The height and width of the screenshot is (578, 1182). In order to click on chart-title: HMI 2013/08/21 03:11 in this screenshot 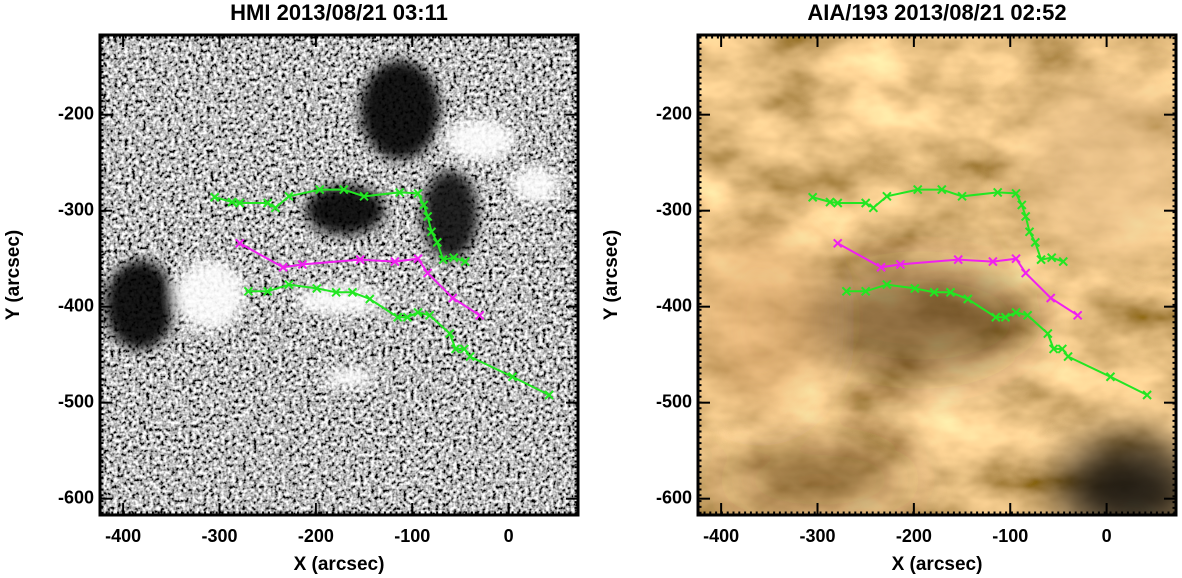, I will do `click(339, 12)`.